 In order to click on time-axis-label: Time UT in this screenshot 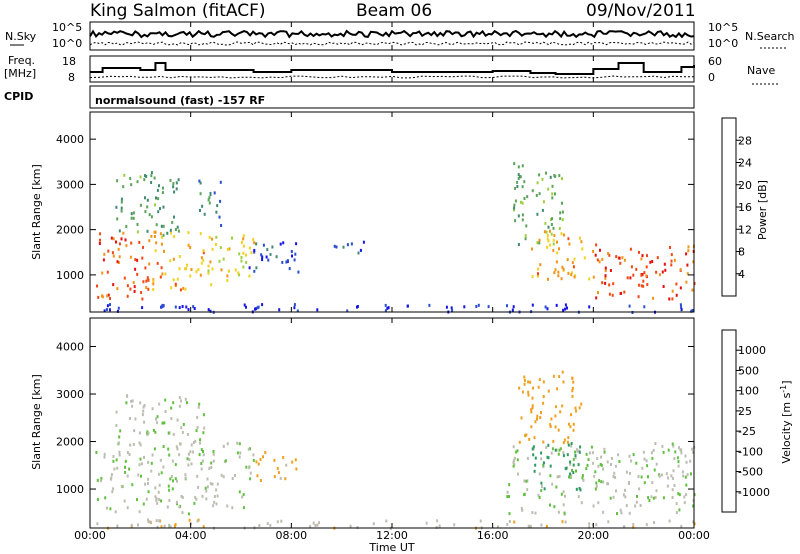, I will do `click(391, 547)`.